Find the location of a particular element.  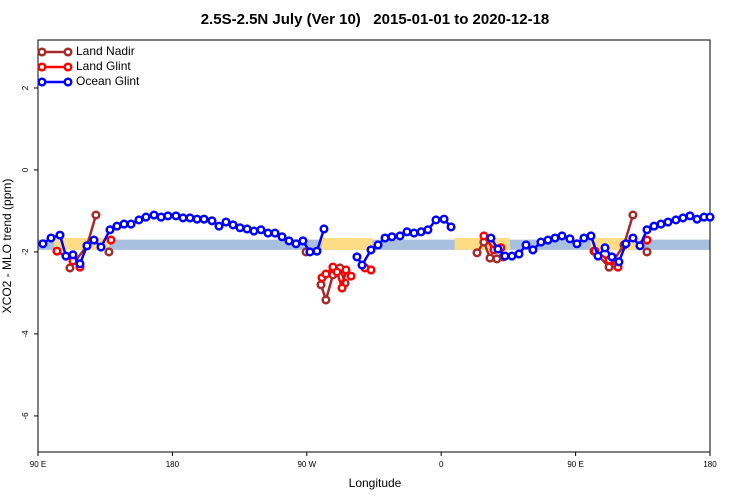

y-tick-label: 0 is located at coordinates (25, 169).